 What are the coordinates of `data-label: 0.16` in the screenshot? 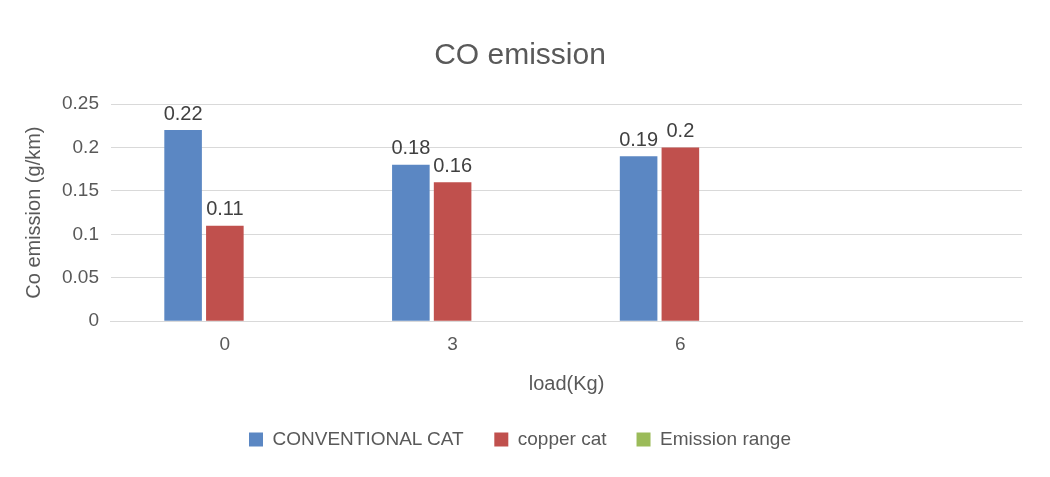 It's located at (453, 164).